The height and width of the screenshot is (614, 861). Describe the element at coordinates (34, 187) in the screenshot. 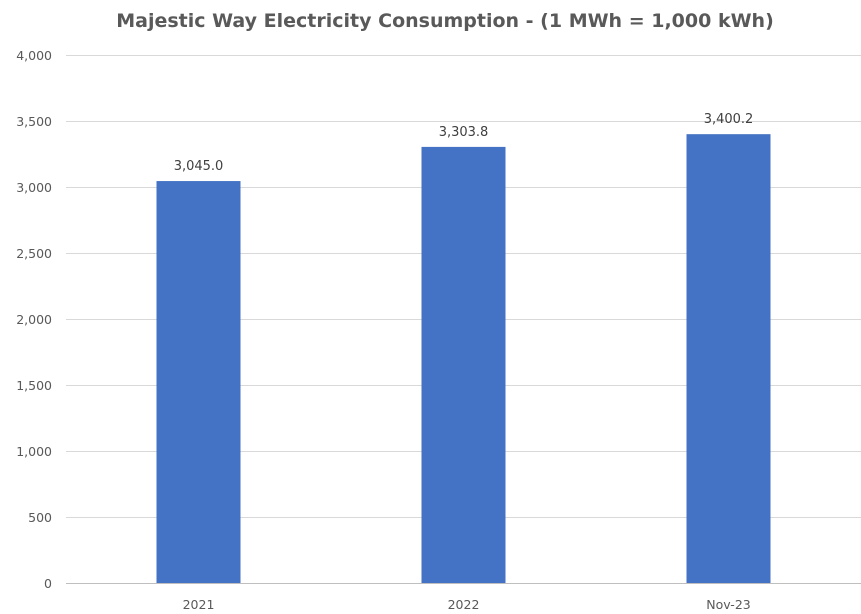

I see `y-tick-label: 3,000` at that location.